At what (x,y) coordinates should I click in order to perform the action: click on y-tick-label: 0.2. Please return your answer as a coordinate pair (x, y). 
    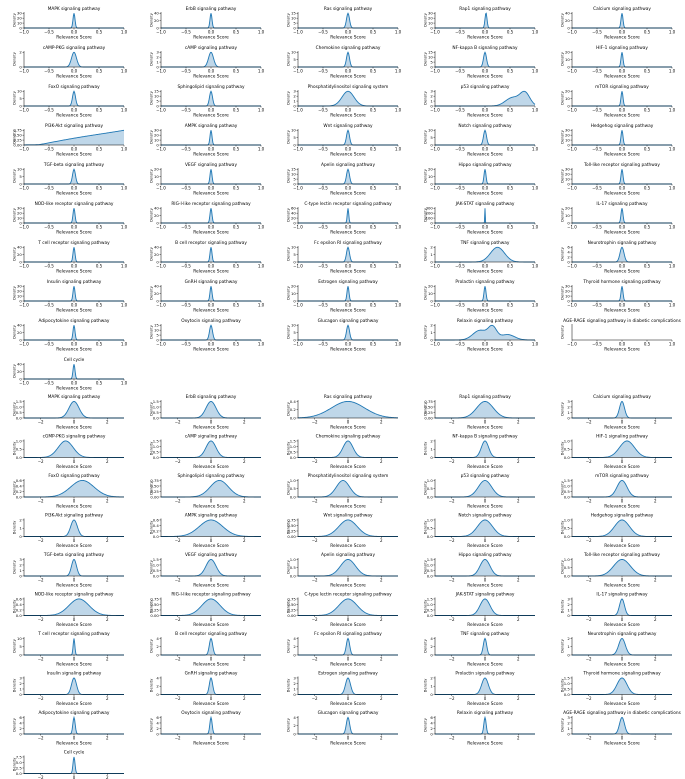
    Looking at the image, I should click on (156, 530).